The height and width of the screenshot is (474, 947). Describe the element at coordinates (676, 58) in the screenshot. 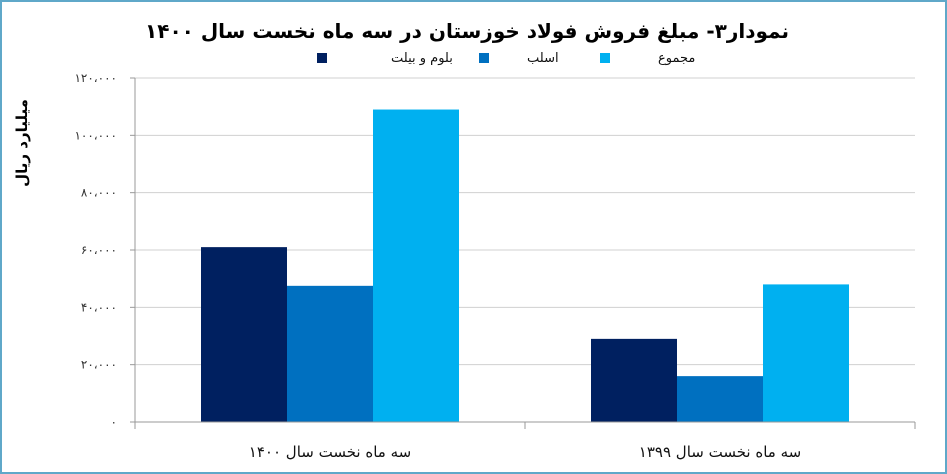

I see `legend-label: مجموع` at that location.